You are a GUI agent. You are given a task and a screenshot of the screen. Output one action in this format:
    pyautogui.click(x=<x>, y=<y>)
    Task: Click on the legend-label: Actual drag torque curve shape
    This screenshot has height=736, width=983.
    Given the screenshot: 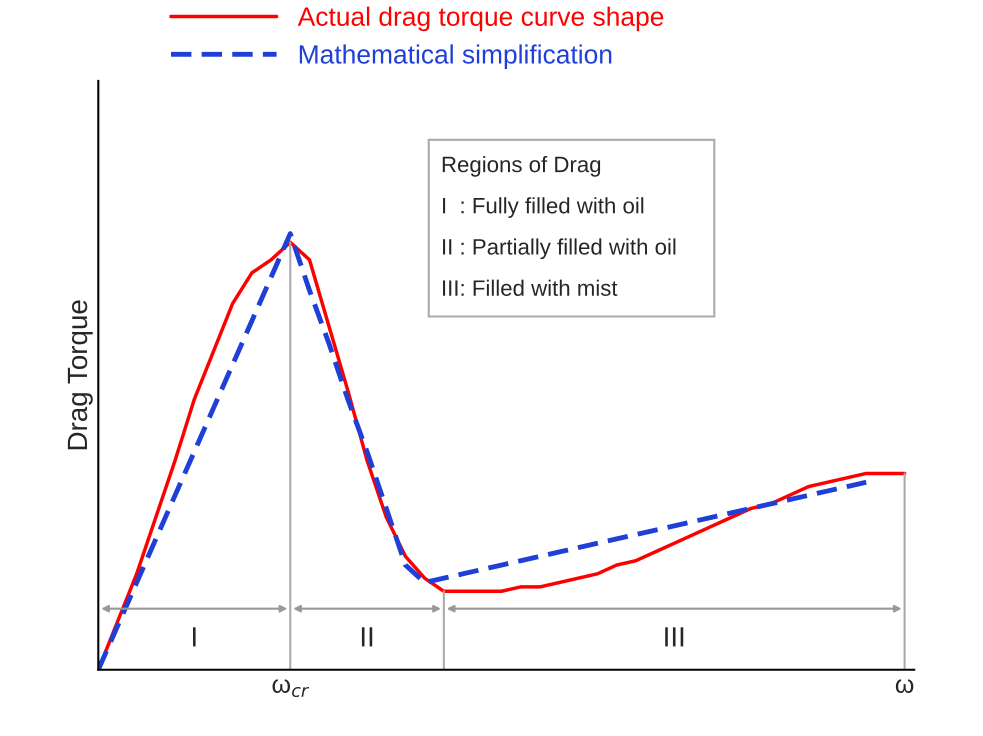 What is the action you would take?
    pyautogui.click(x=481, y=19)
    